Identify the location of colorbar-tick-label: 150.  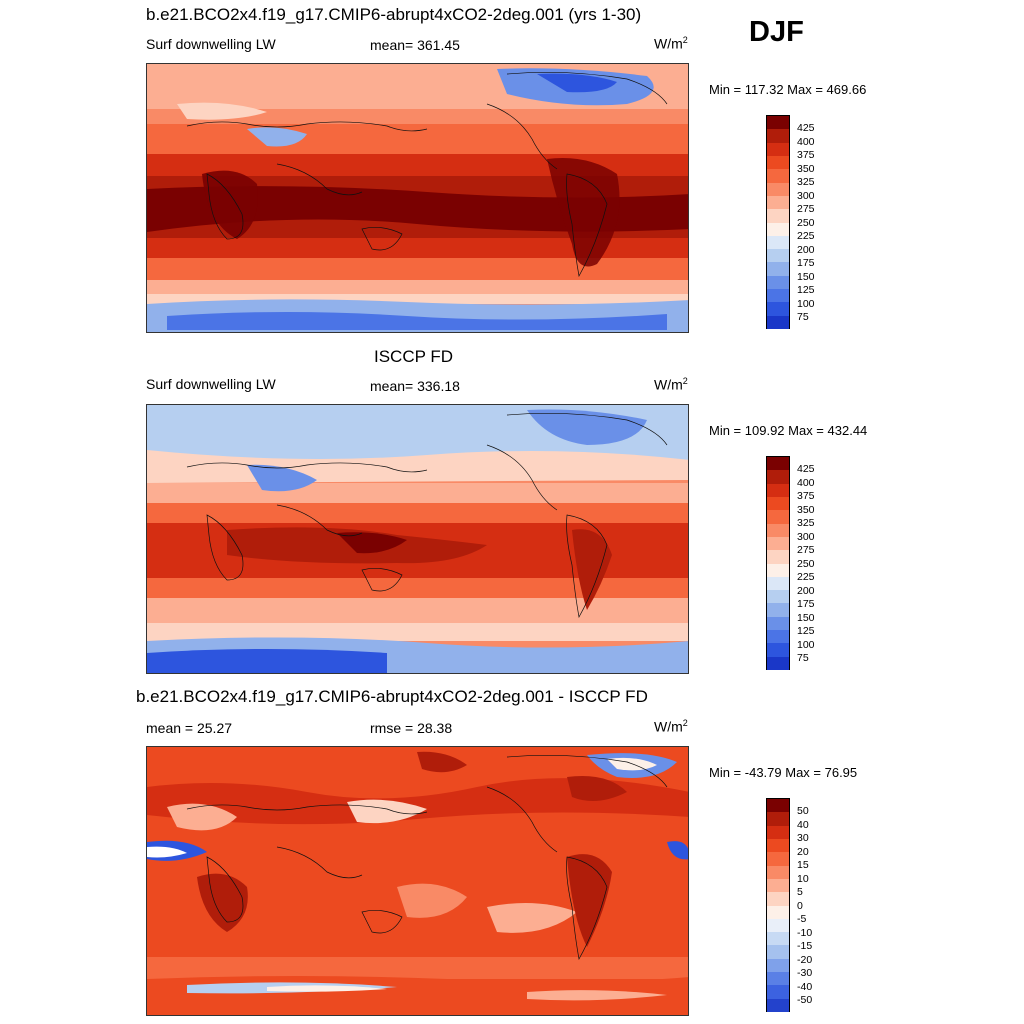
(806, 276).